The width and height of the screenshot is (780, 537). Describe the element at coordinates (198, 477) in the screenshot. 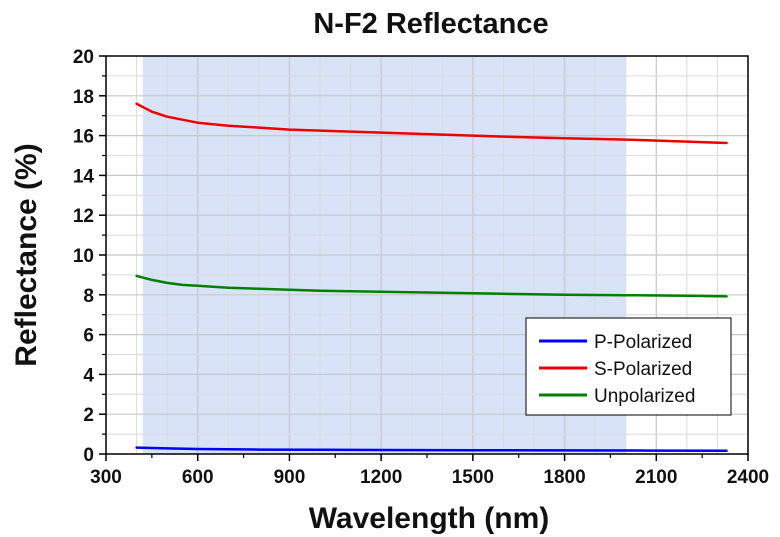

I see `x-tick-label: 600` at that location.